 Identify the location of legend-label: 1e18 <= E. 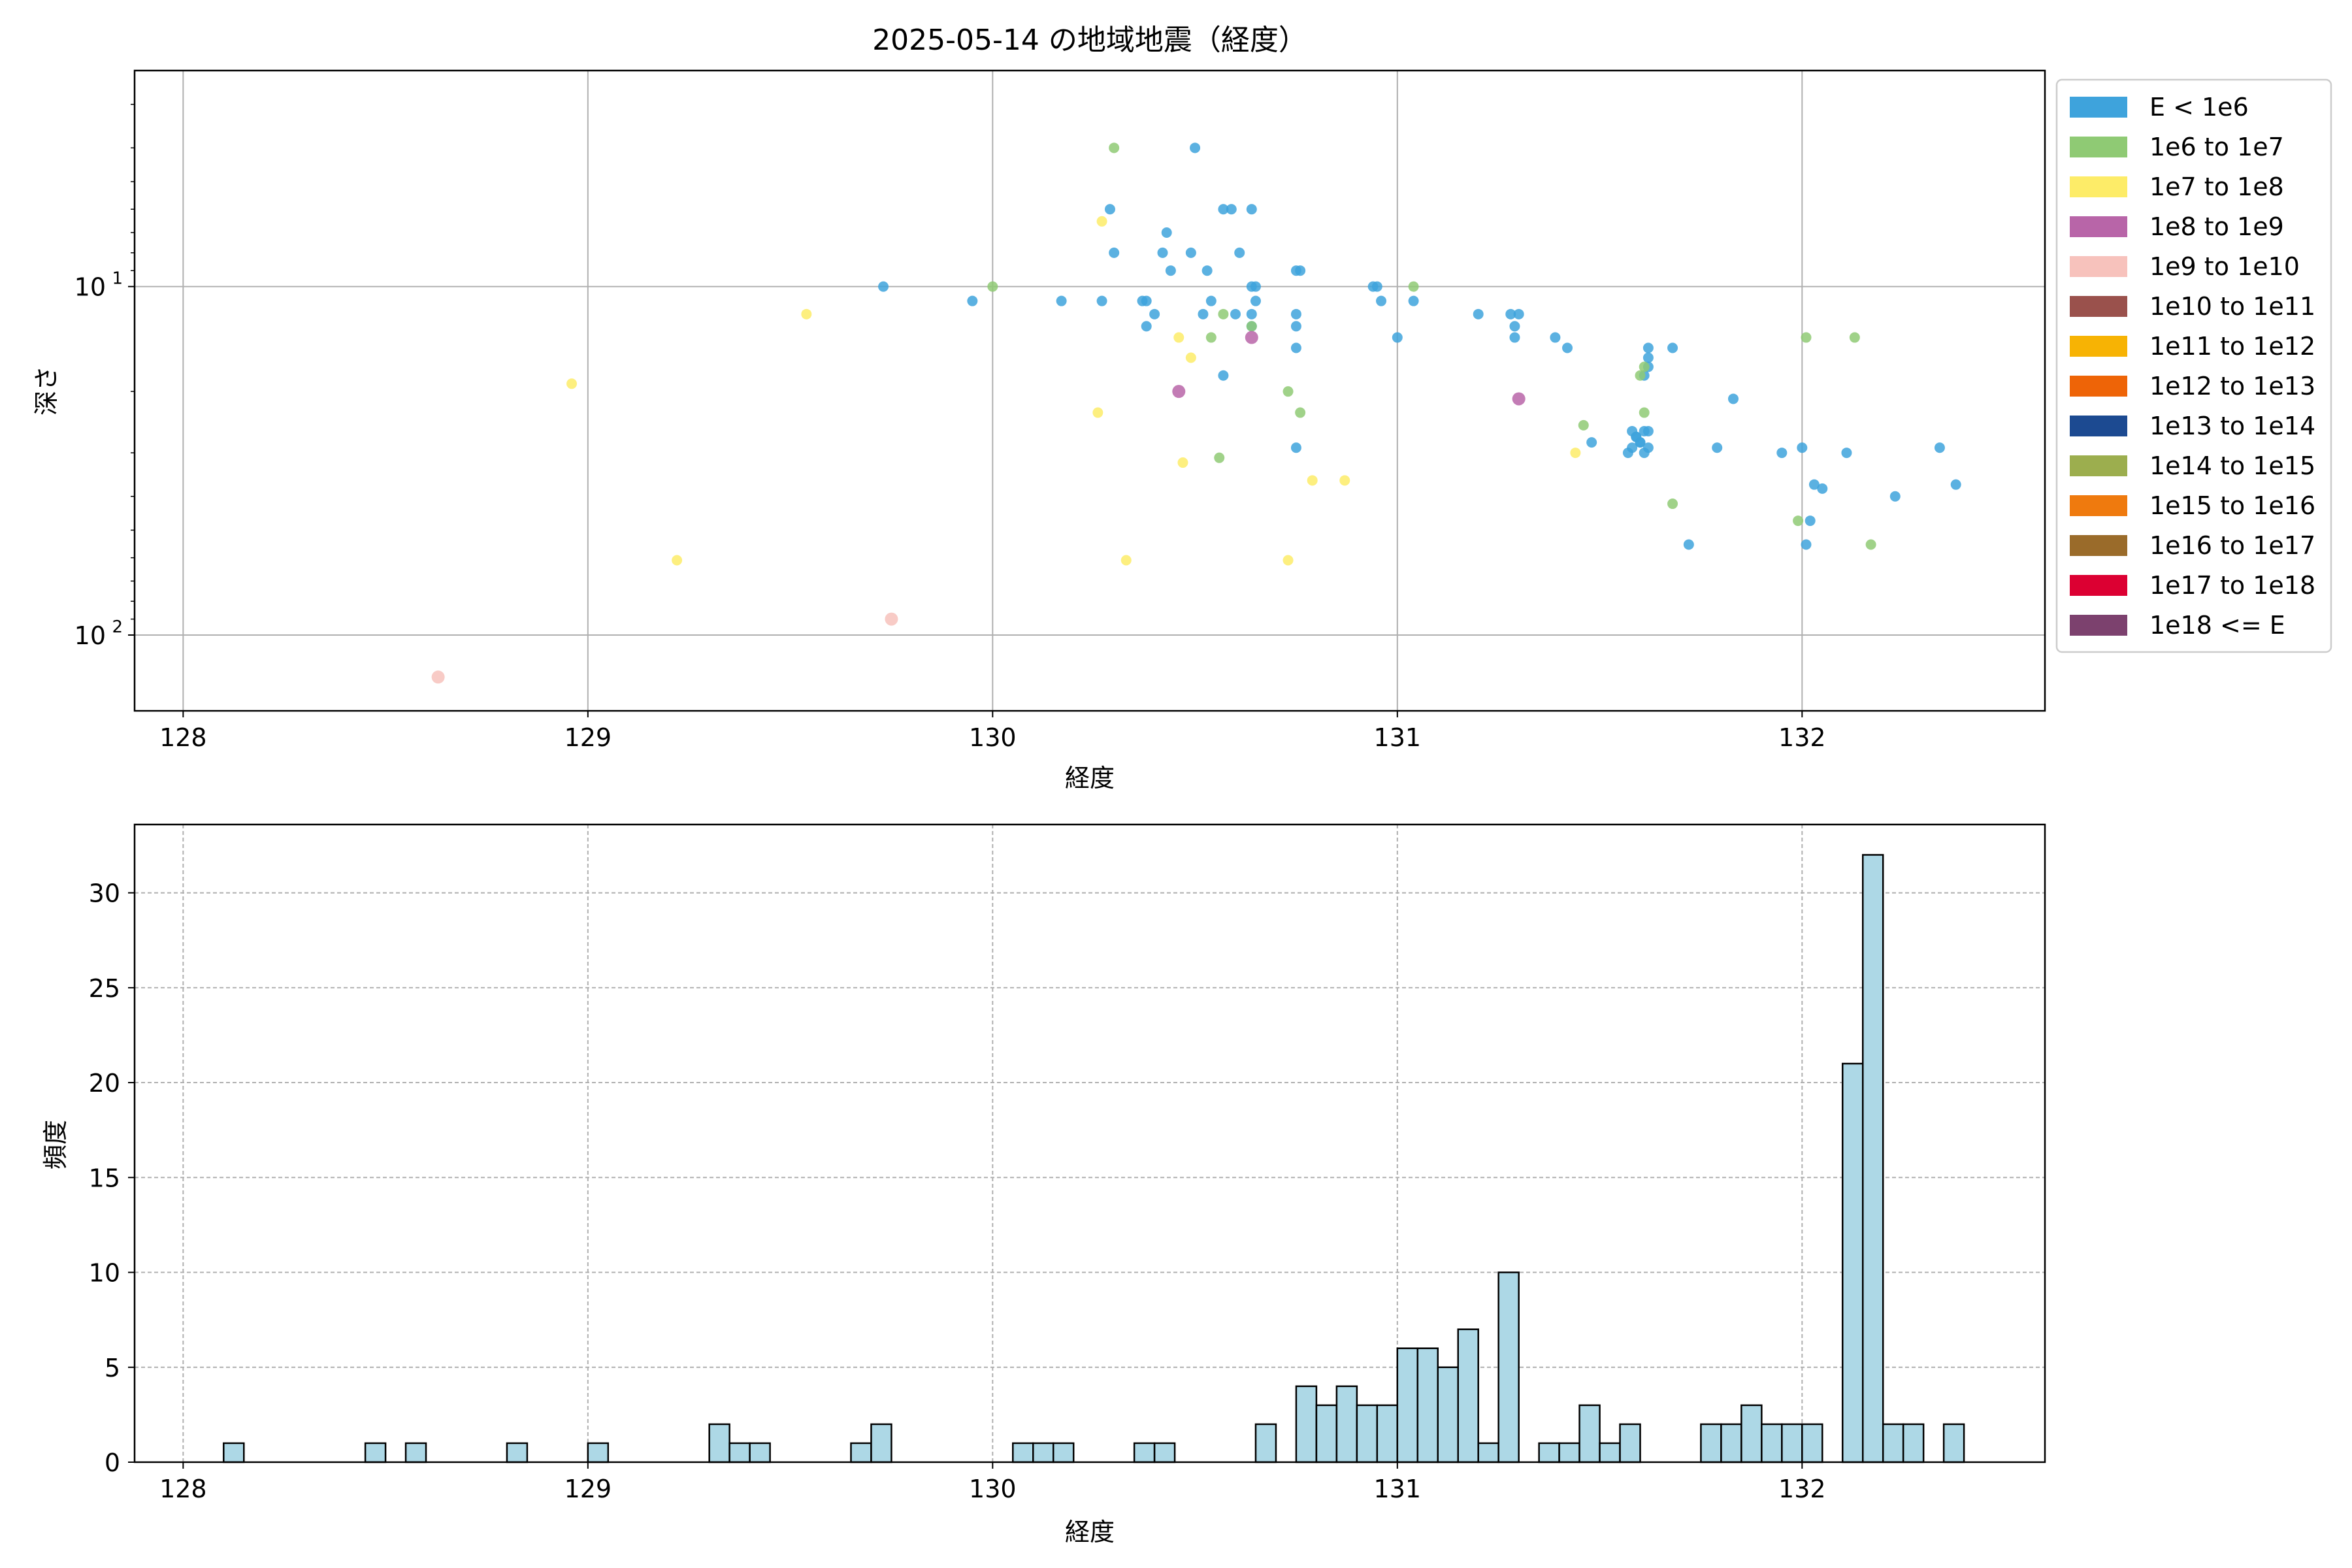
(2217, 625).